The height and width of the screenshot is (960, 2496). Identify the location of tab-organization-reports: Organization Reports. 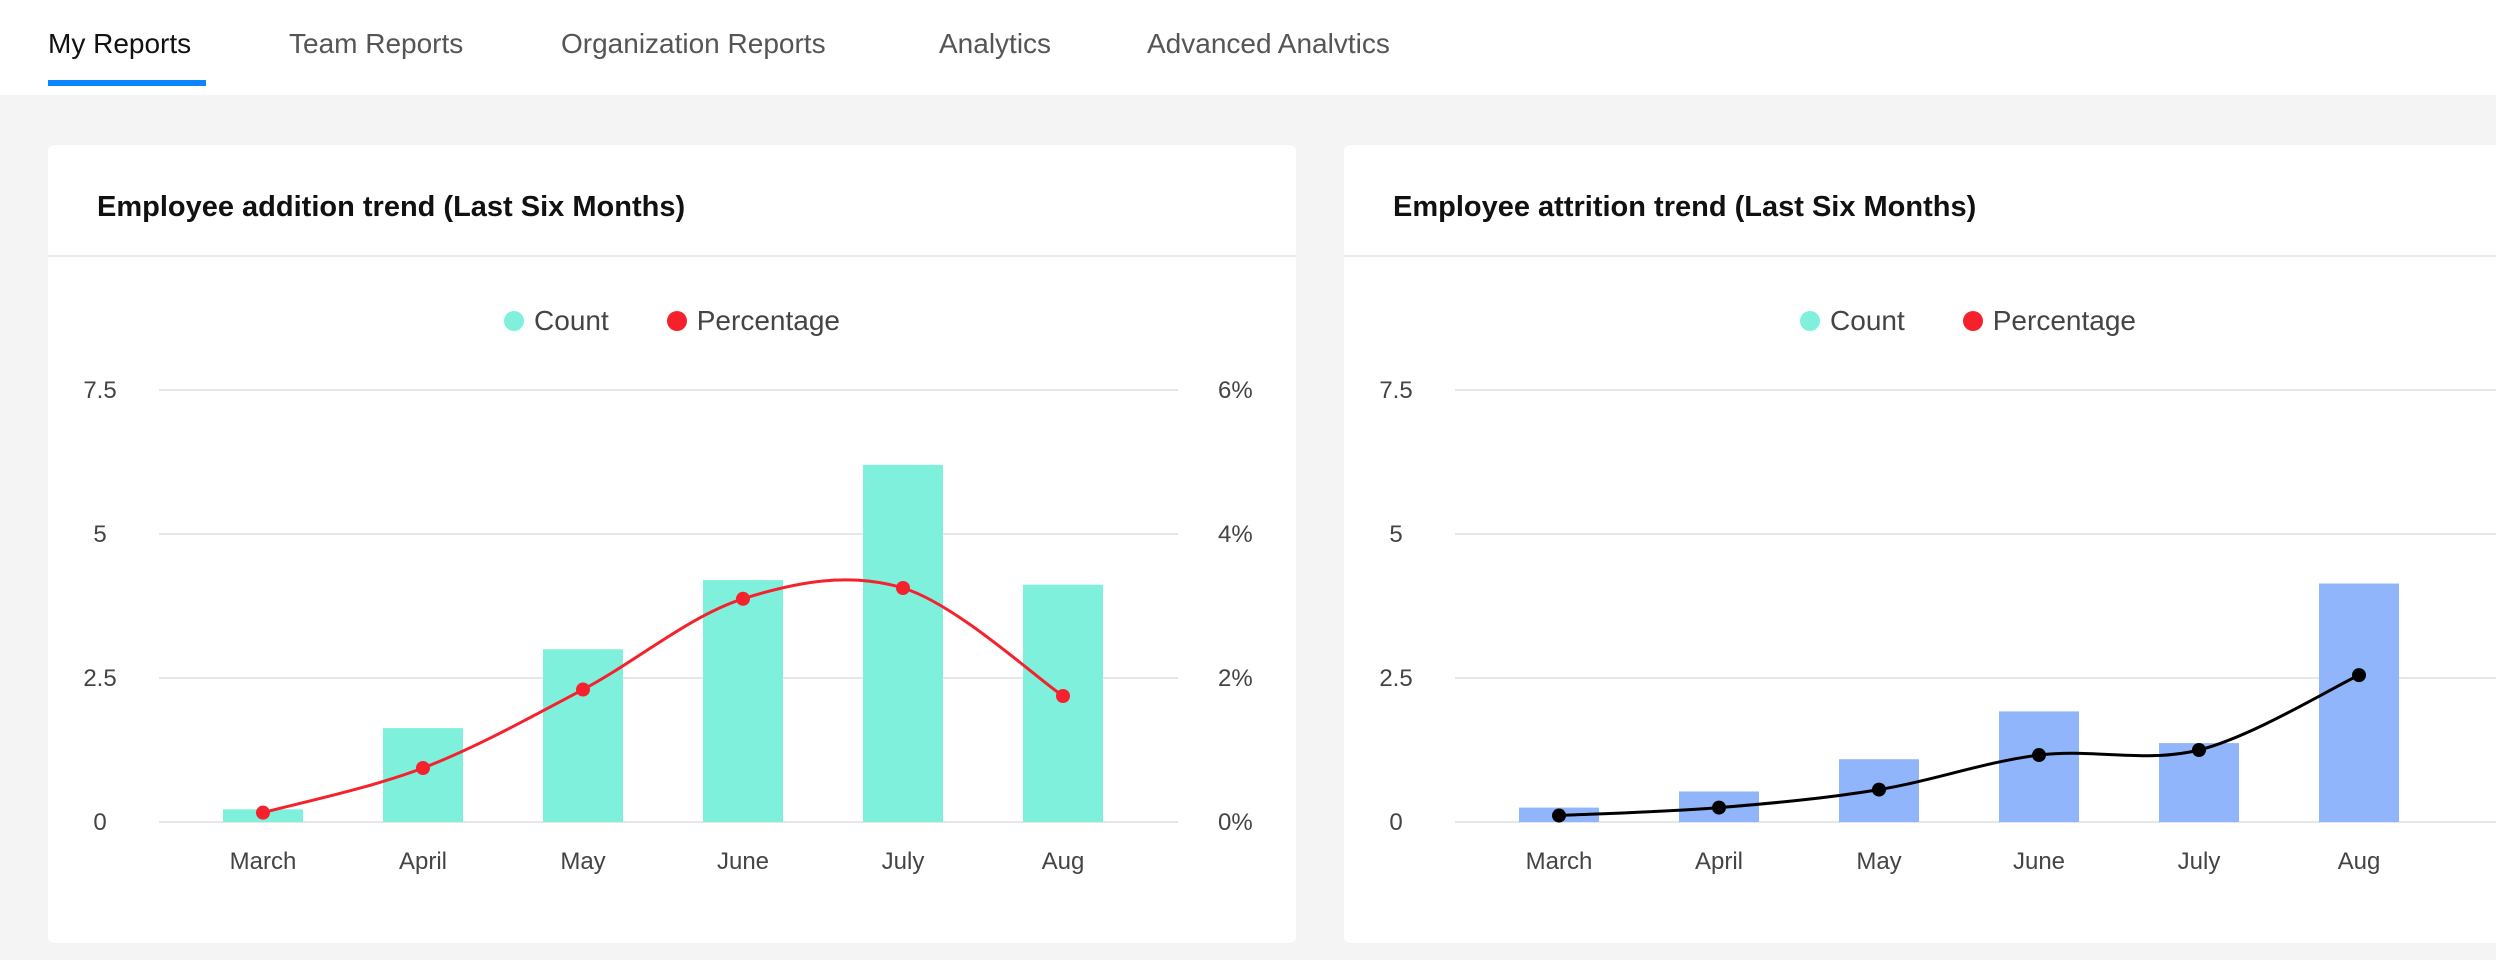
(693, 43).